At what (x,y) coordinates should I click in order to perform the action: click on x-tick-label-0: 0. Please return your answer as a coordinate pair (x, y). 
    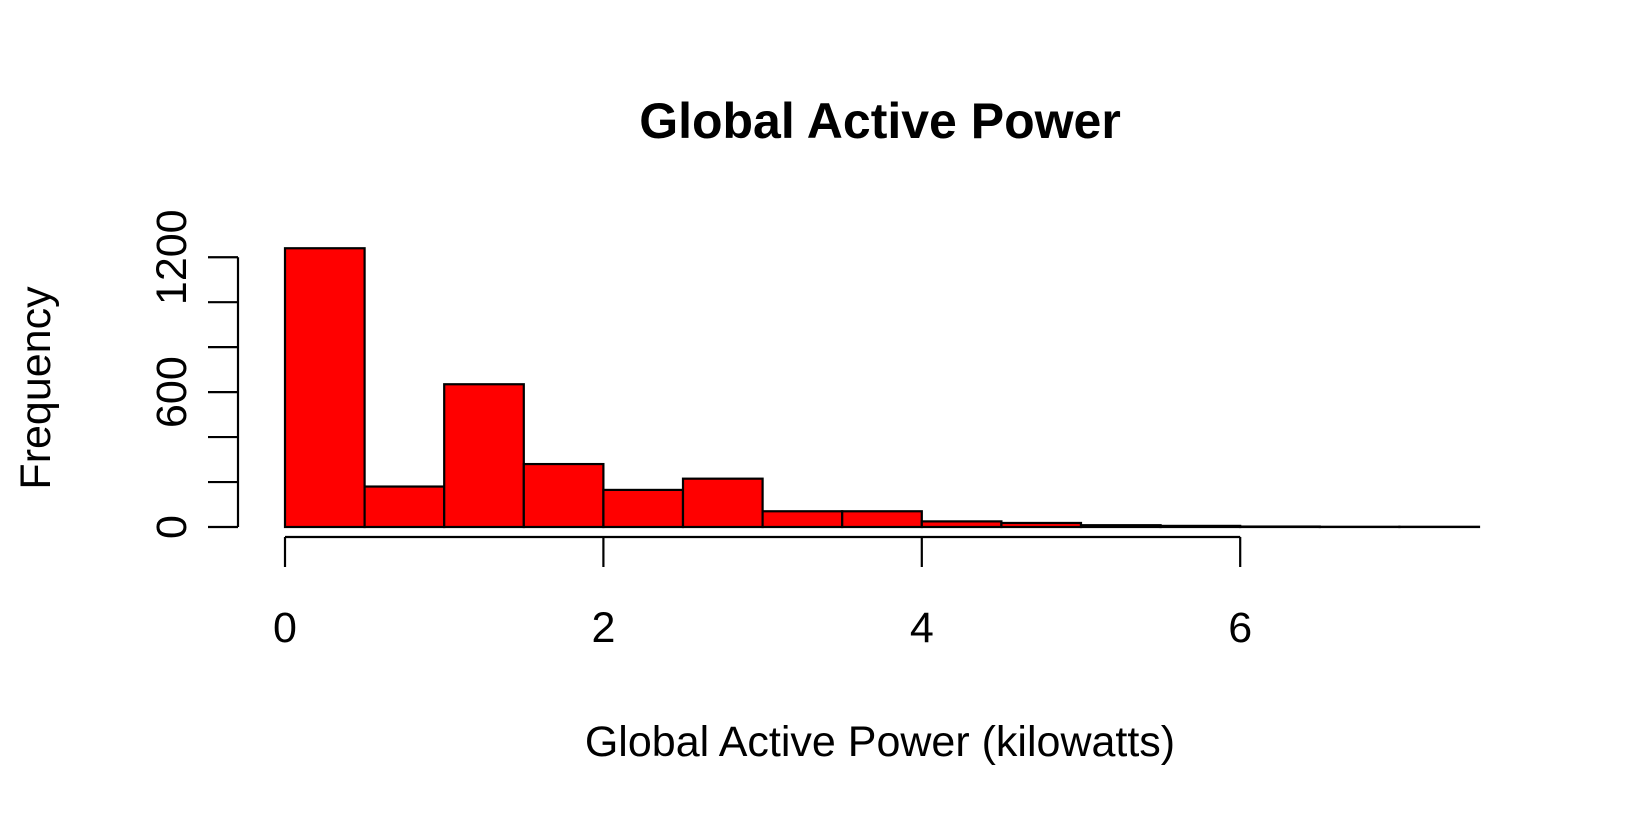
    Looking at the image, I should click on (285, 628).